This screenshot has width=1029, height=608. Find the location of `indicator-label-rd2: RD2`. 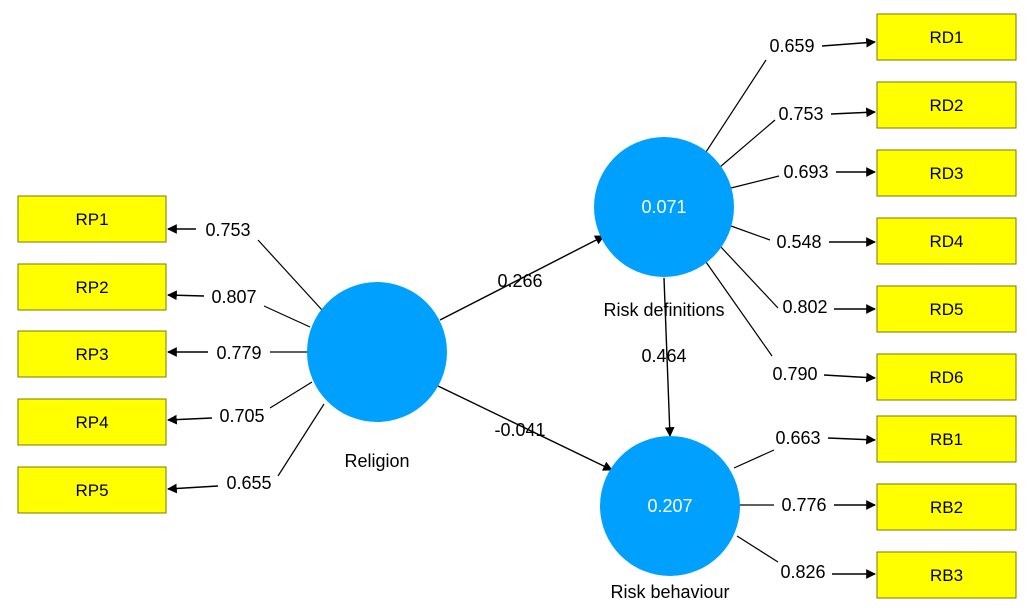

indicator-label-rd2: RD2 is located at coordinates (946, 105).